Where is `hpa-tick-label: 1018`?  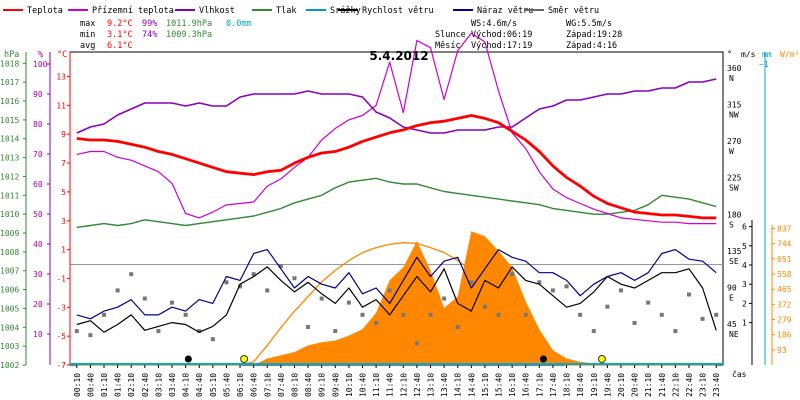
hpa-tick-label: 1018 is located at coordinates (9, 63).